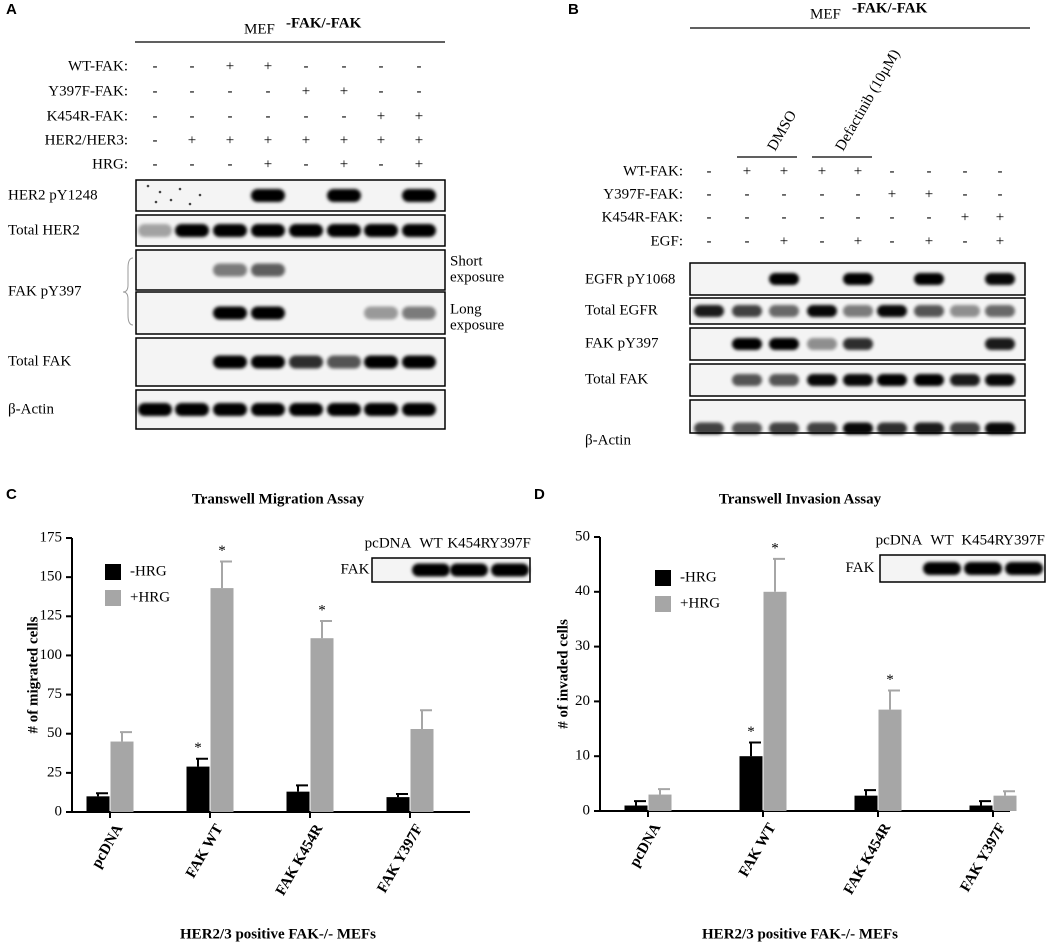 The width and height of the screenshot is (1050, 948). What do you see at coordinates (573, 9) in the screenshot?
I see `panel-letter: B` at bounding box center [573, 9].